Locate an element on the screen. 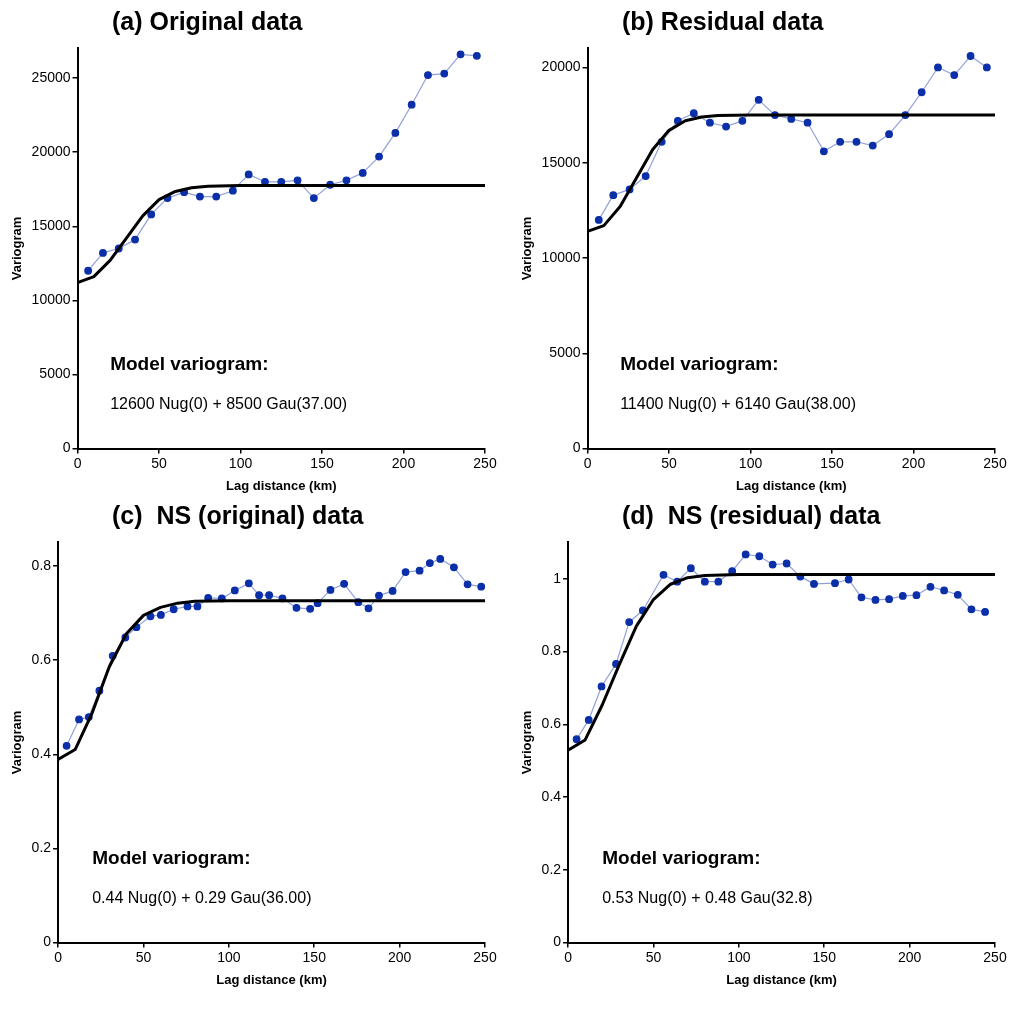 The height and width of the screenshot is (1012, 1020). annotation: 11400 Nug(0) + 6140 Gau(38.00) is located at coordinates (738, 403).